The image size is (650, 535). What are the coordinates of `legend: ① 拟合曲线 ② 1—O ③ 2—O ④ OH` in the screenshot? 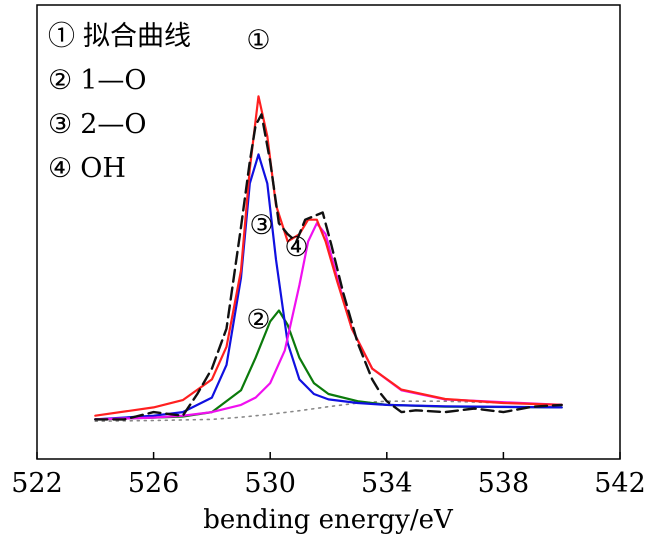 It's located at (119, 102).